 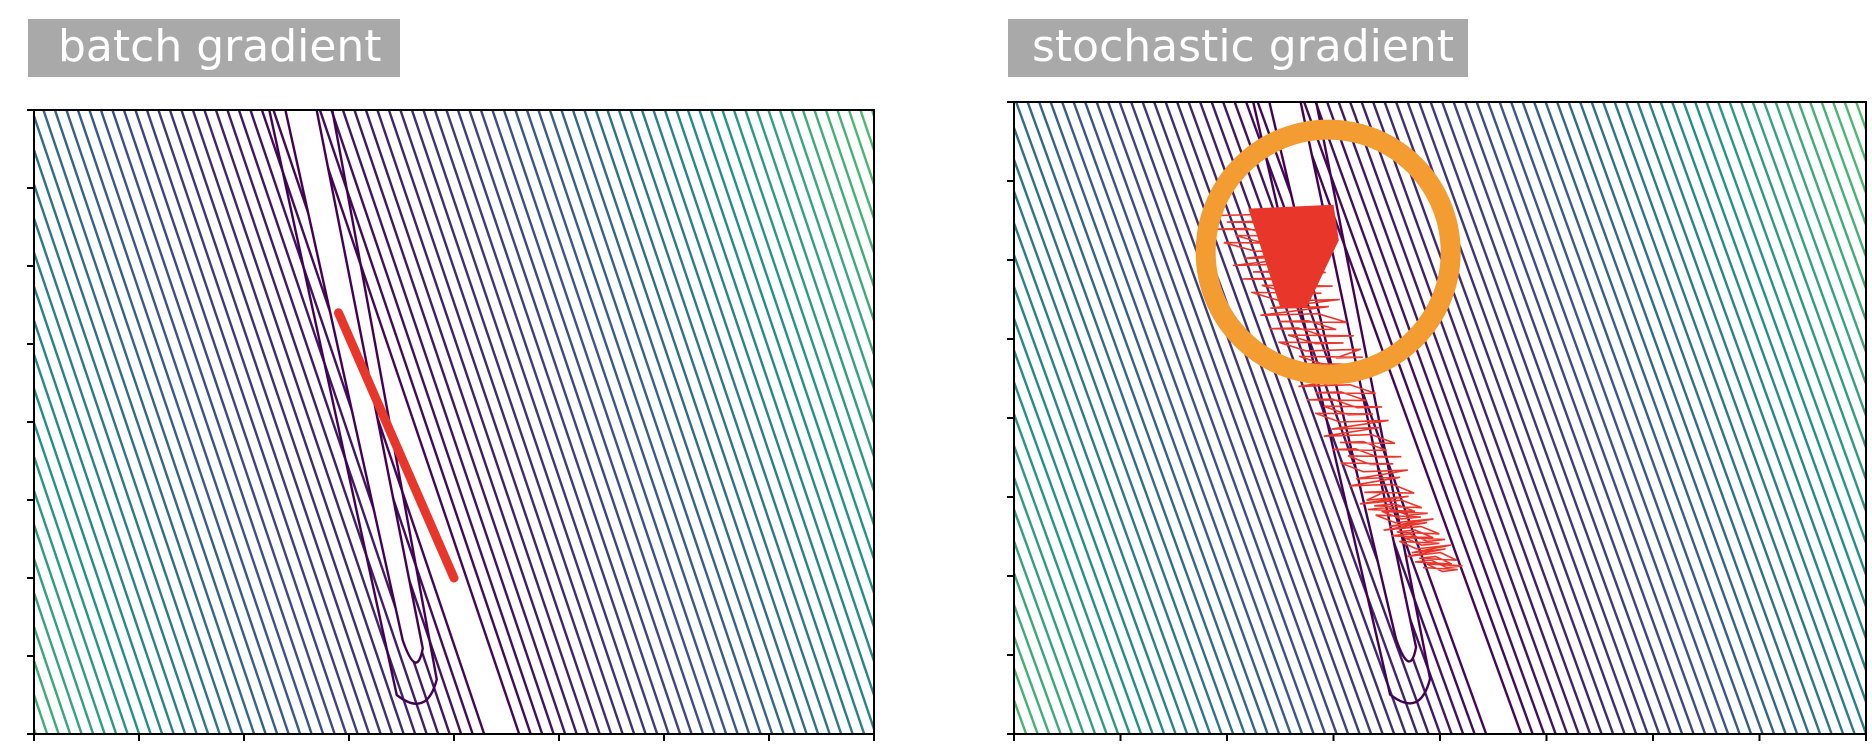 I want to click on gradient-path-start, so click(x=1293, y=256).